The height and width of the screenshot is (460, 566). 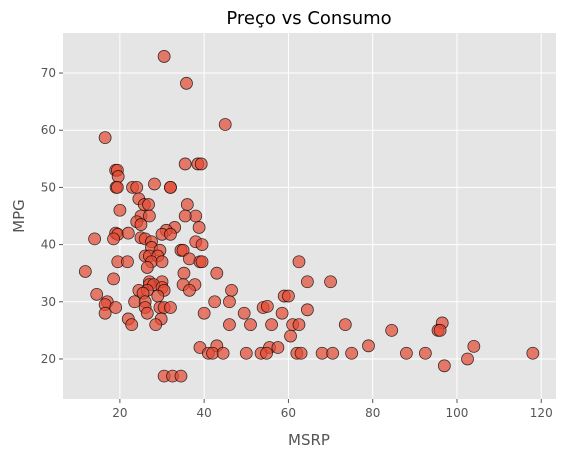 What do you see at coordinates (48, 187) in the screenshot?
I see `y-tick-label: 50` at bounding box center [48, 187].